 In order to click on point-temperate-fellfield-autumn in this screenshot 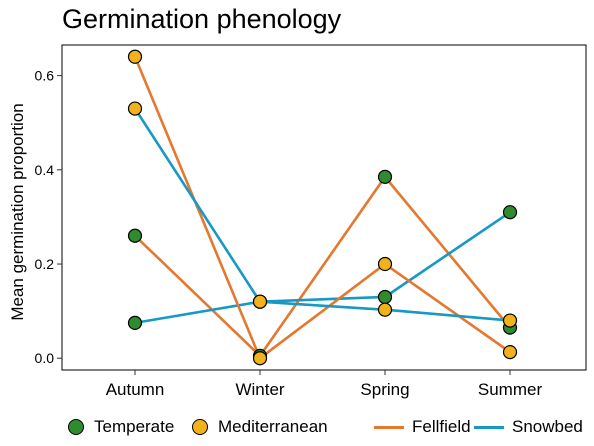, I will do `click(135, 235)`.